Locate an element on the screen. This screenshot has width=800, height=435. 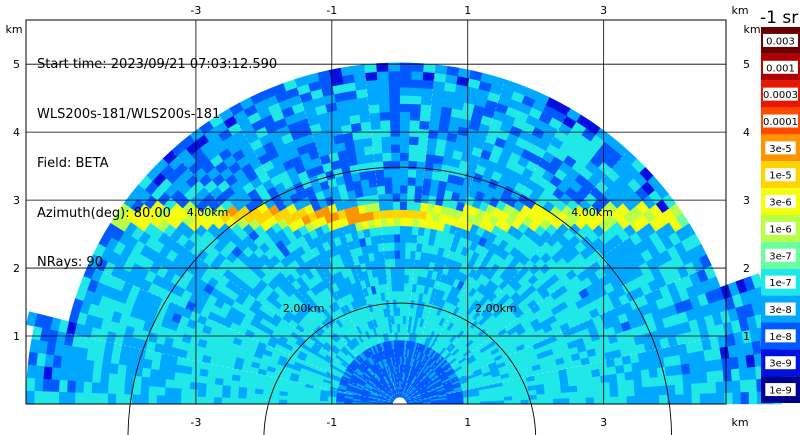
range-ring-label: 2.00km is located at coordinates (496, 308).